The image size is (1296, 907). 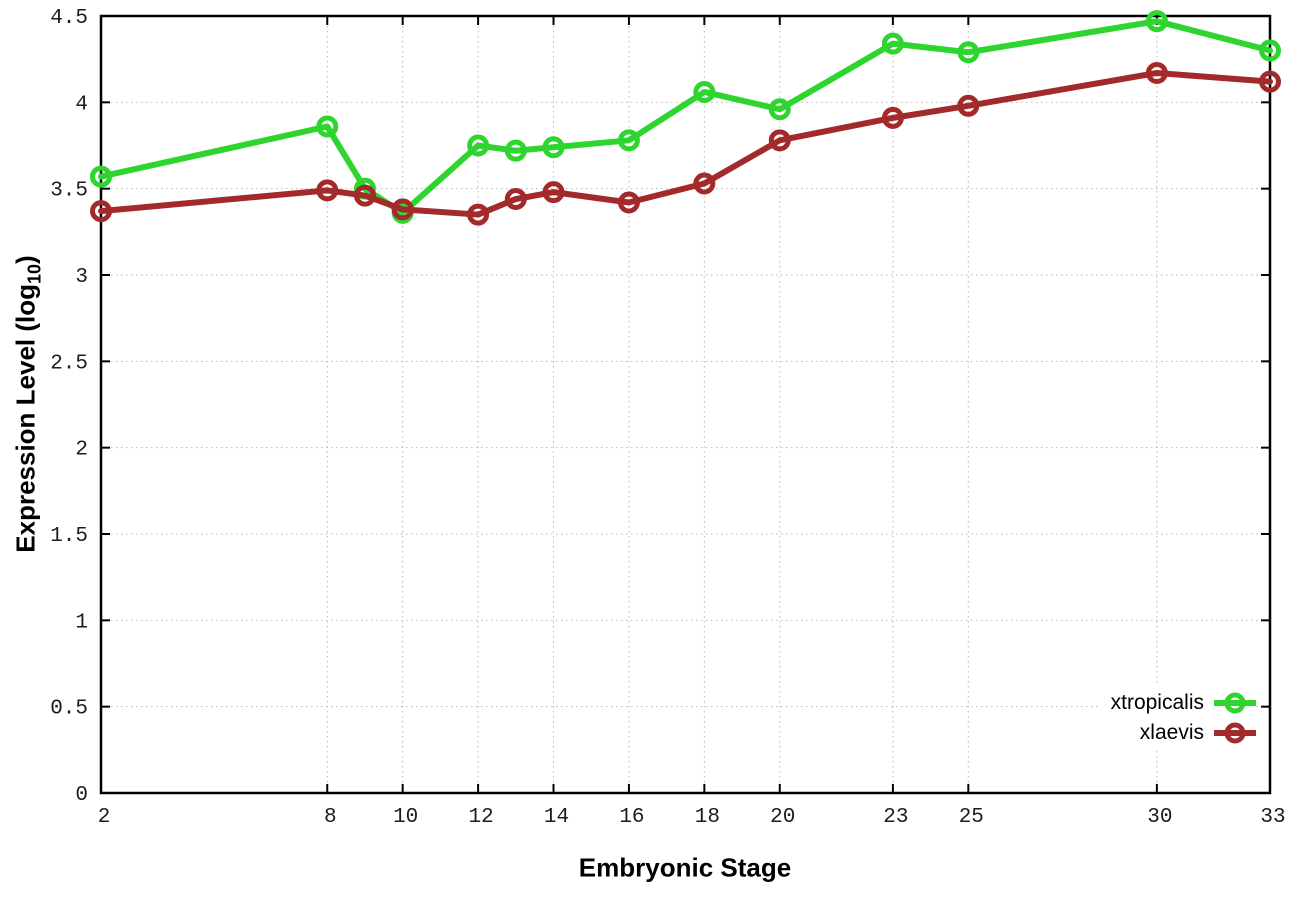 What do you see at coordinates (69, 18) in the screenshot?
I see `svg-text: 4.5` at bounding box center [69, 18].